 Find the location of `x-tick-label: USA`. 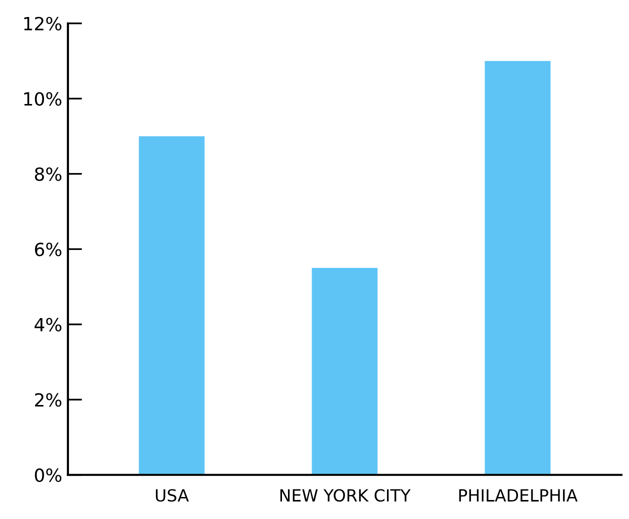

x-tick-label: USA is located at coordinates (172, 495).